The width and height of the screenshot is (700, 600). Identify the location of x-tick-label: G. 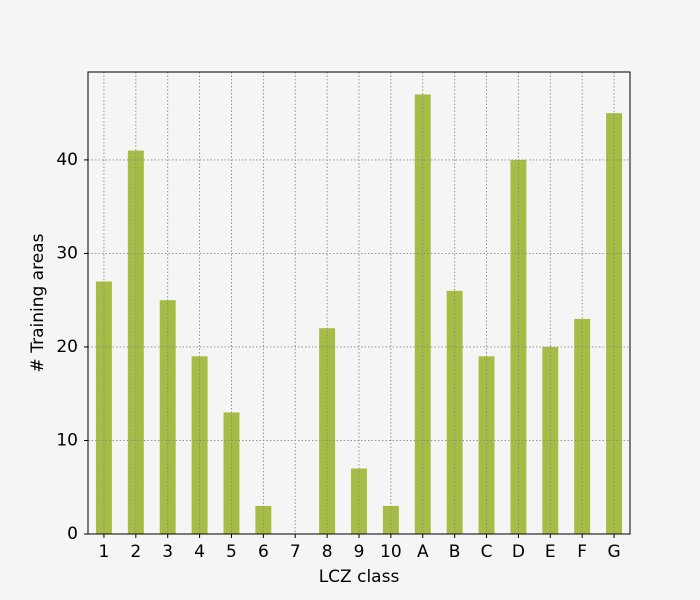
(613, 552).